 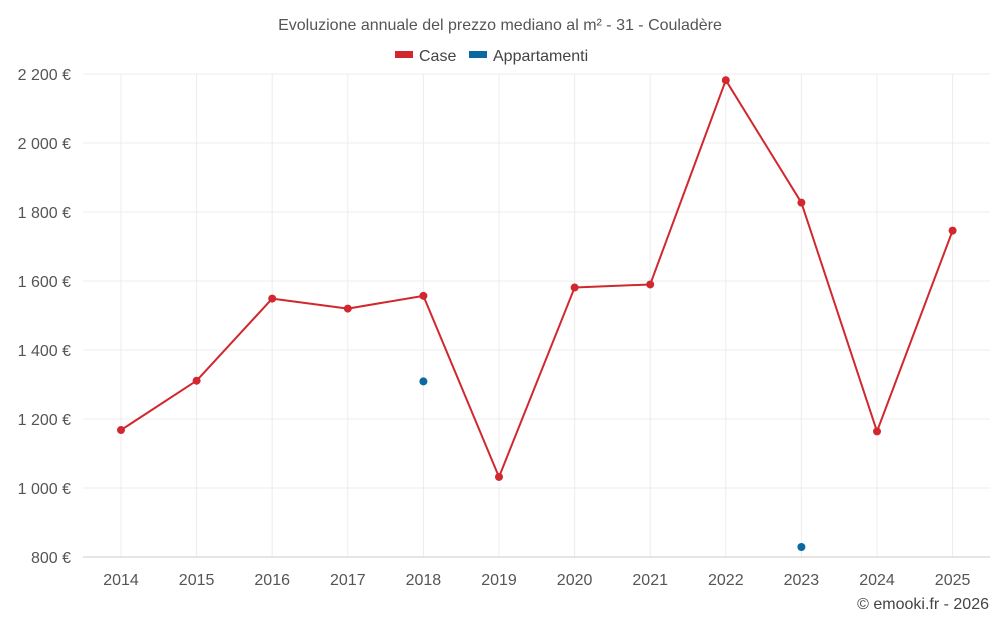 What do you see at coordinates (44, 213) in the screenshot?
I see `y-tick-label: 1 800 €` at bounding box center [44, 213].